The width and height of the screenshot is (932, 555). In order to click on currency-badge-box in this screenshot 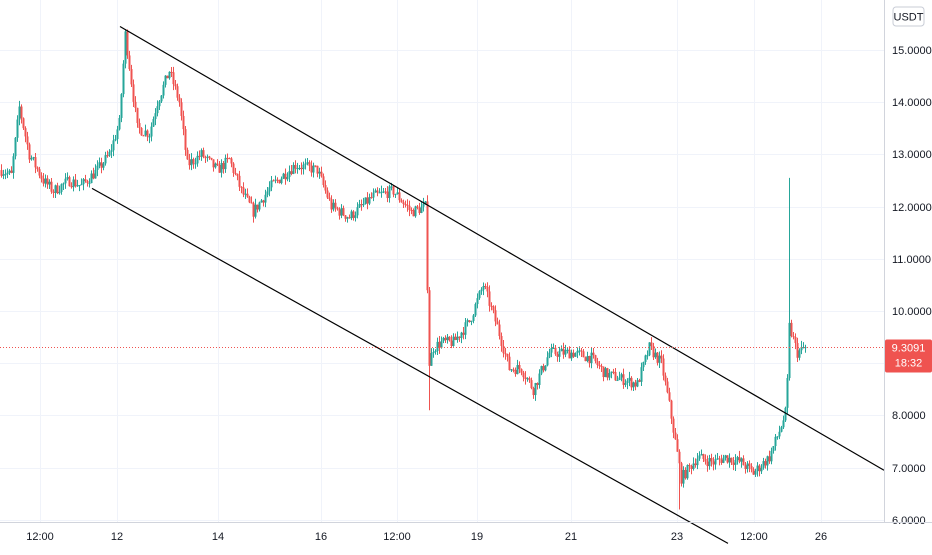, I will do `click(908, 16)`.